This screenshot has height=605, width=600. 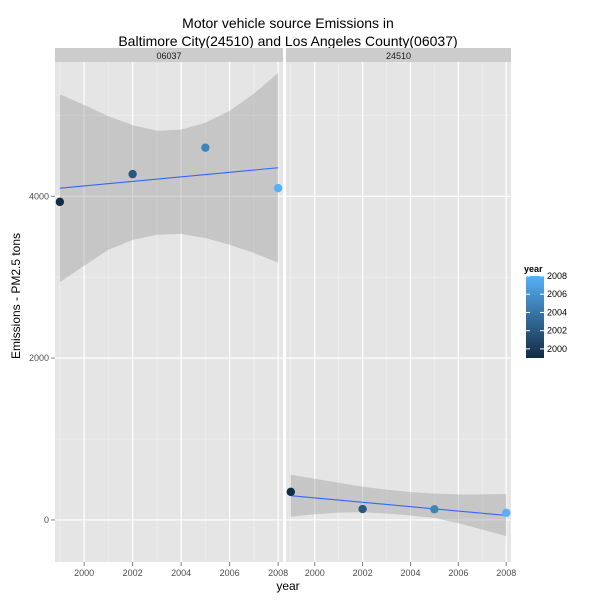 What do you see at coordinates (39, 196) in the screenshot?
I see `y-tick-label: 4000` at bounding box center [39, 196].